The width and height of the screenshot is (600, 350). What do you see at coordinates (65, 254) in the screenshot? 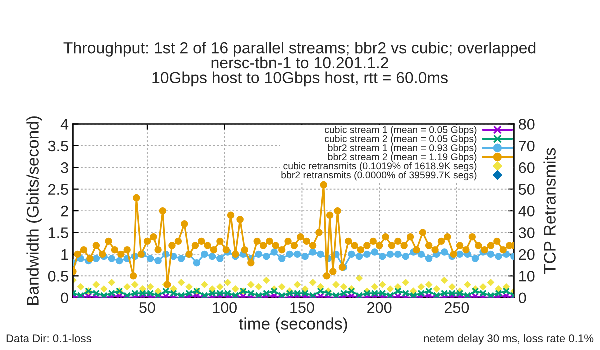
I see `y-tick-label: 1` at bounding box center [65, 254].